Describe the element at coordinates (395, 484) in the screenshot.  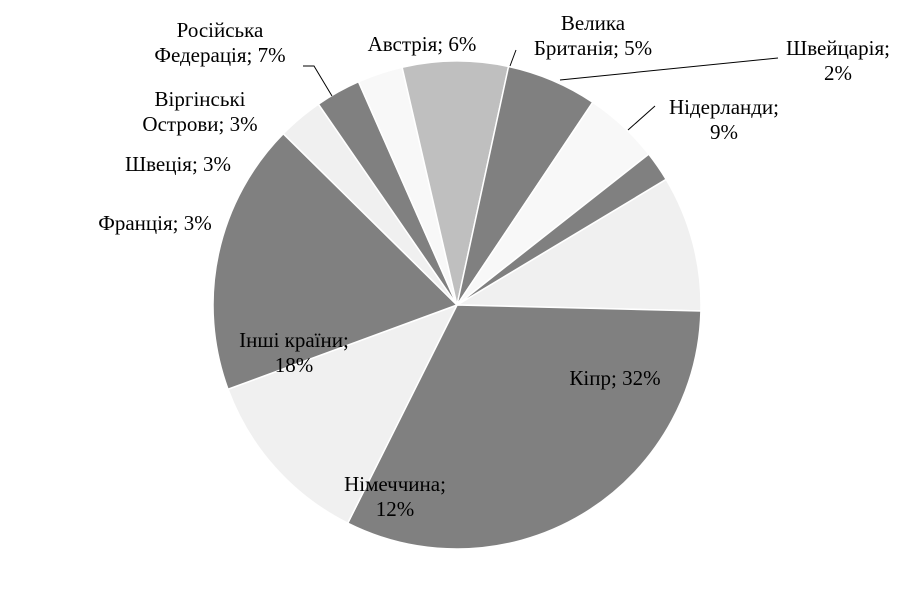
I see `slice-label-line: Німеччина;` at that location.